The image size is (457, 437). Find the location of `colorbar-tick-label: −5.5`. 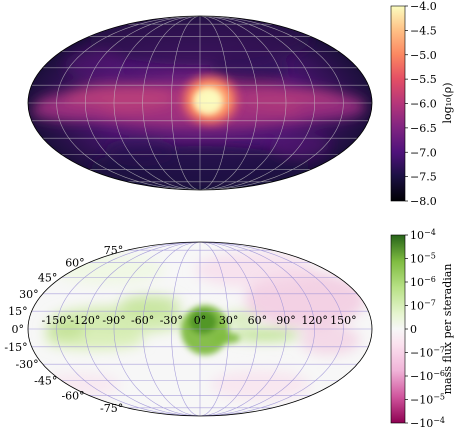

colorbar-tick-label: −5.5 is located at coordinates (423, 79).